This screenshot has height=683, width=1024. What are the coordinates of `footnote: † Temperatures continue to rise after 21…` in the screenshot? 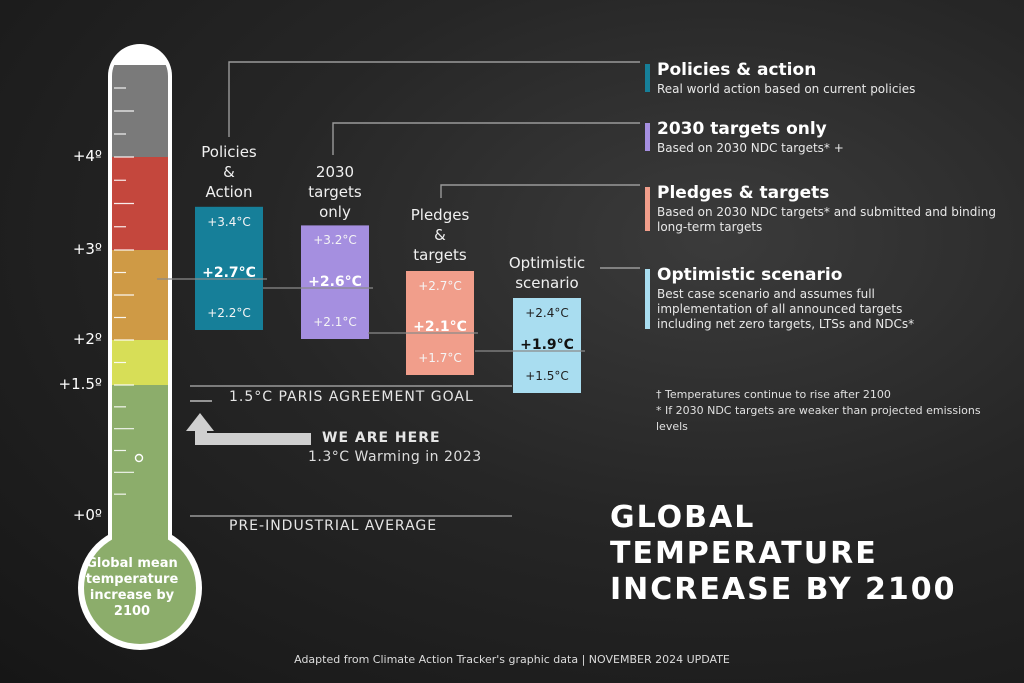 It's located at (773, 394).